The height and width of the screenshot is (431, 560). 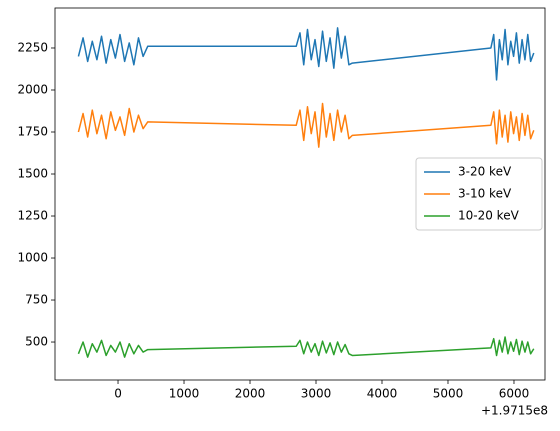 What do you see at coordinates (32, 258) in the screenshot?
I see `y-tick-label: 1000` at bounding box center [32, 258].